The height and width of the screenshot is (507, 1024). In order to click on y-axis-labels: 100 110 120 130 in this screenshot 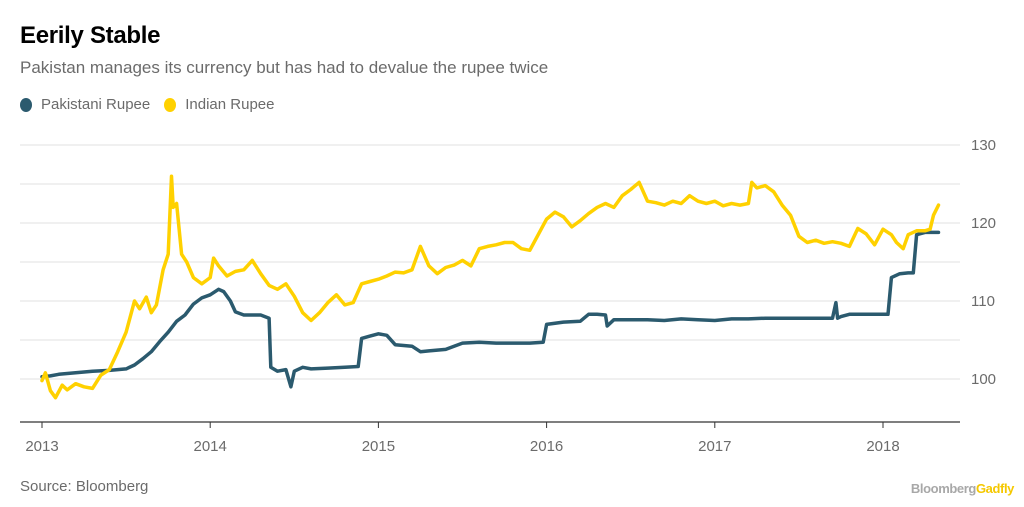, I will do `click(983, 262)`.